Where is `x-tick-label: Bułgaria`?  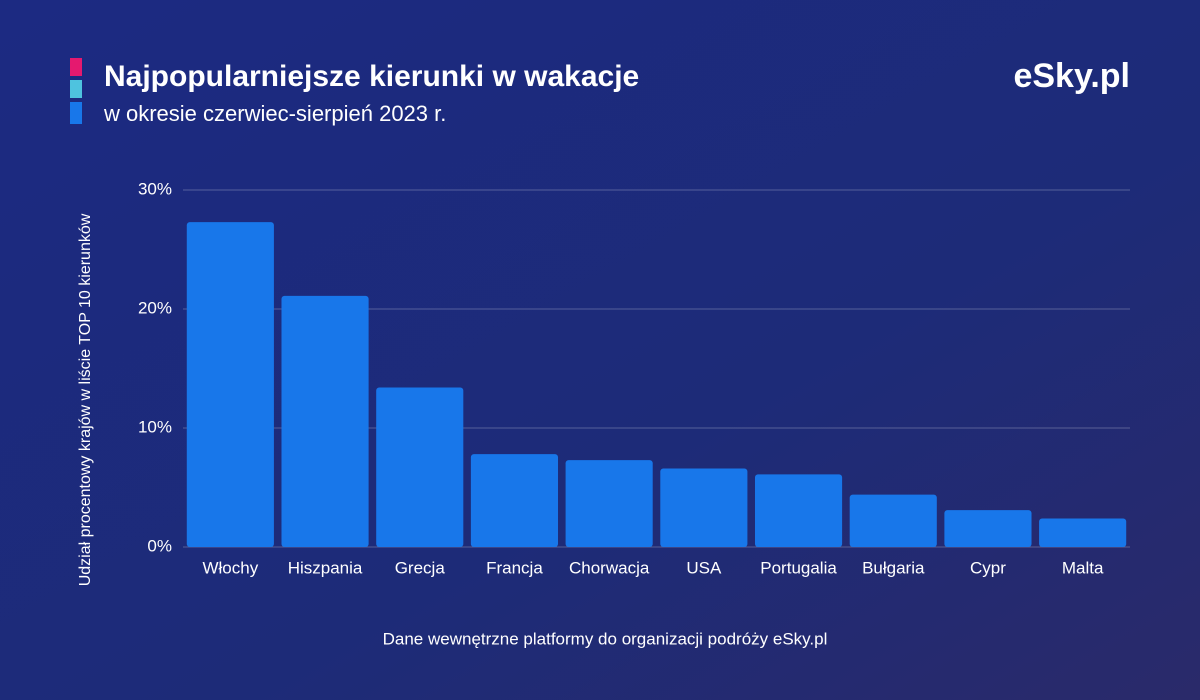
x-tick-label: Bułgaria is located at coordinates (893, 567).